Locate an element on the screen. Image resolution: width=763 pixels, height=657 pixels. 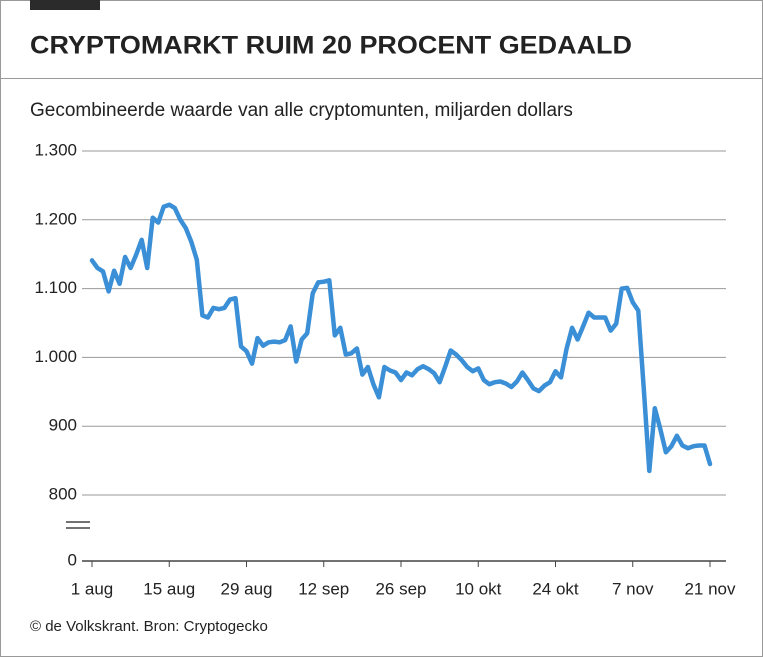
x-tick-label: 10 okt is located at coordinates (478, 588).